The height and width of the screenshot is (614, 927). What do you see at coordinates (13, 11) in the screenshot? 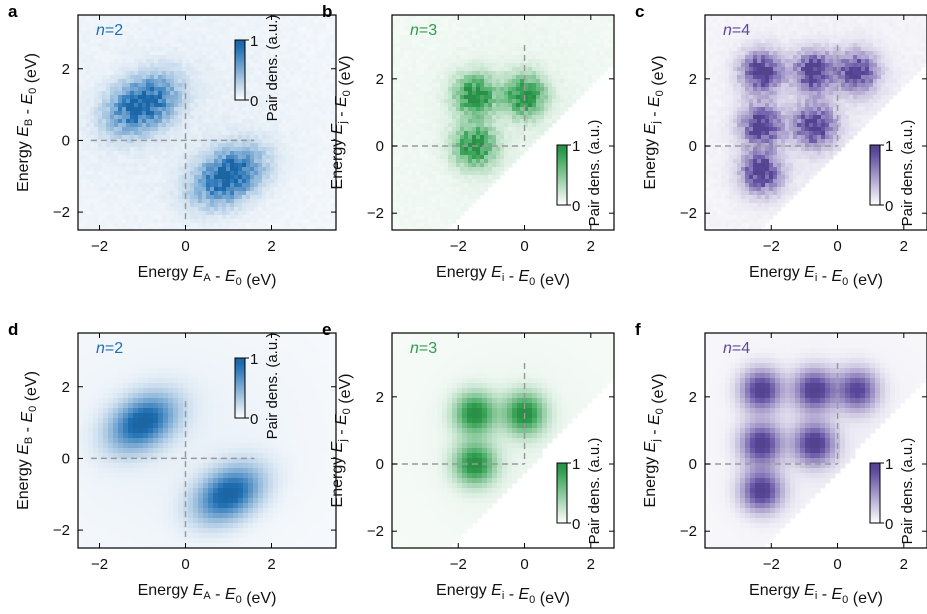
I see `panel-letter: a` at bounding box center [13, 11].